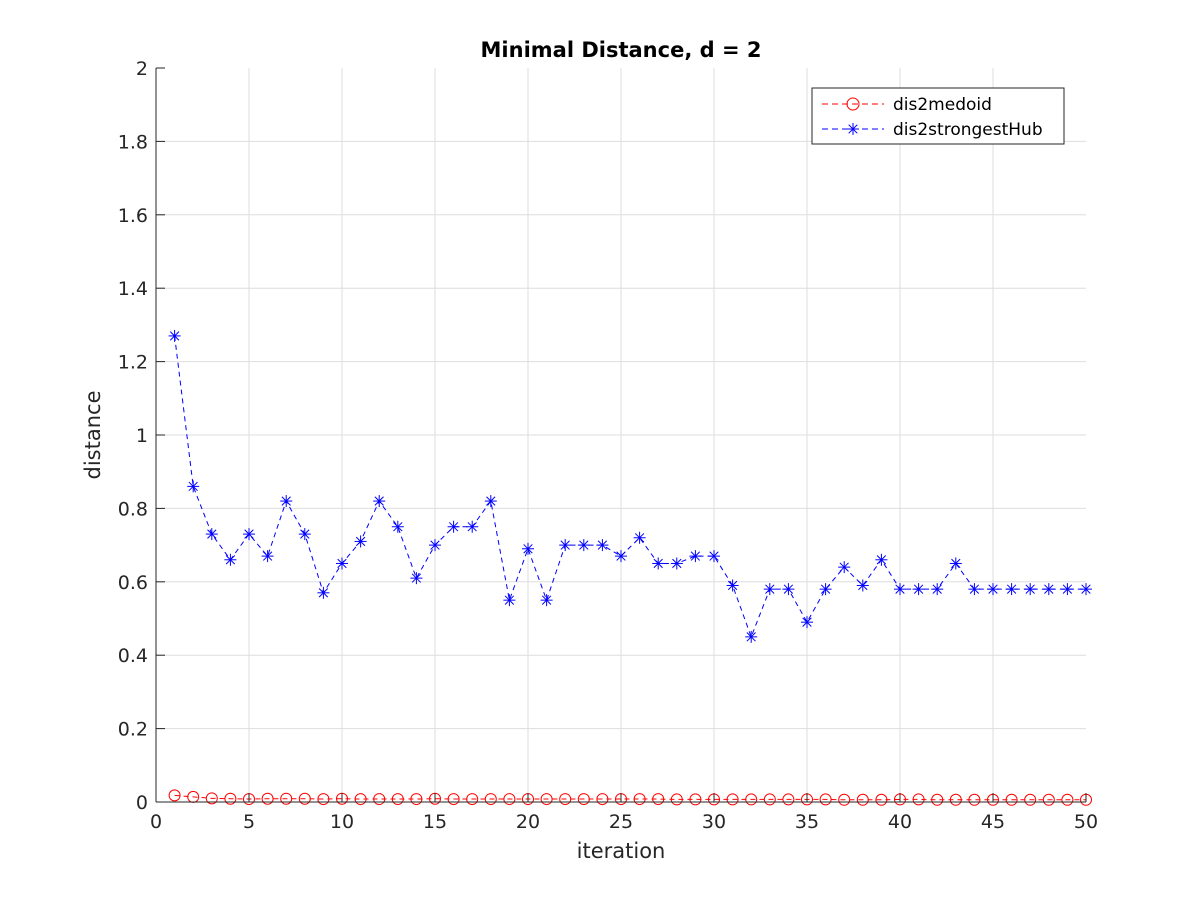  Describe the element at coordinates (630, 797) in the screenshot. I see `series-line-dis2medoid` at that location.